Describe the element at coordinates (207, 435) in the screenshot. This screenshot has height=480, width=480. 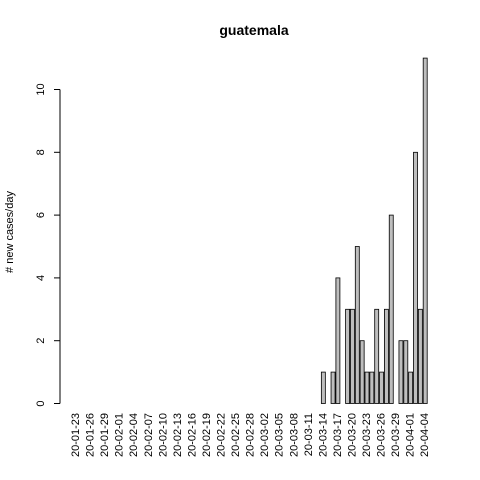
I see `x-tick-label: 20-02-19` at that location.